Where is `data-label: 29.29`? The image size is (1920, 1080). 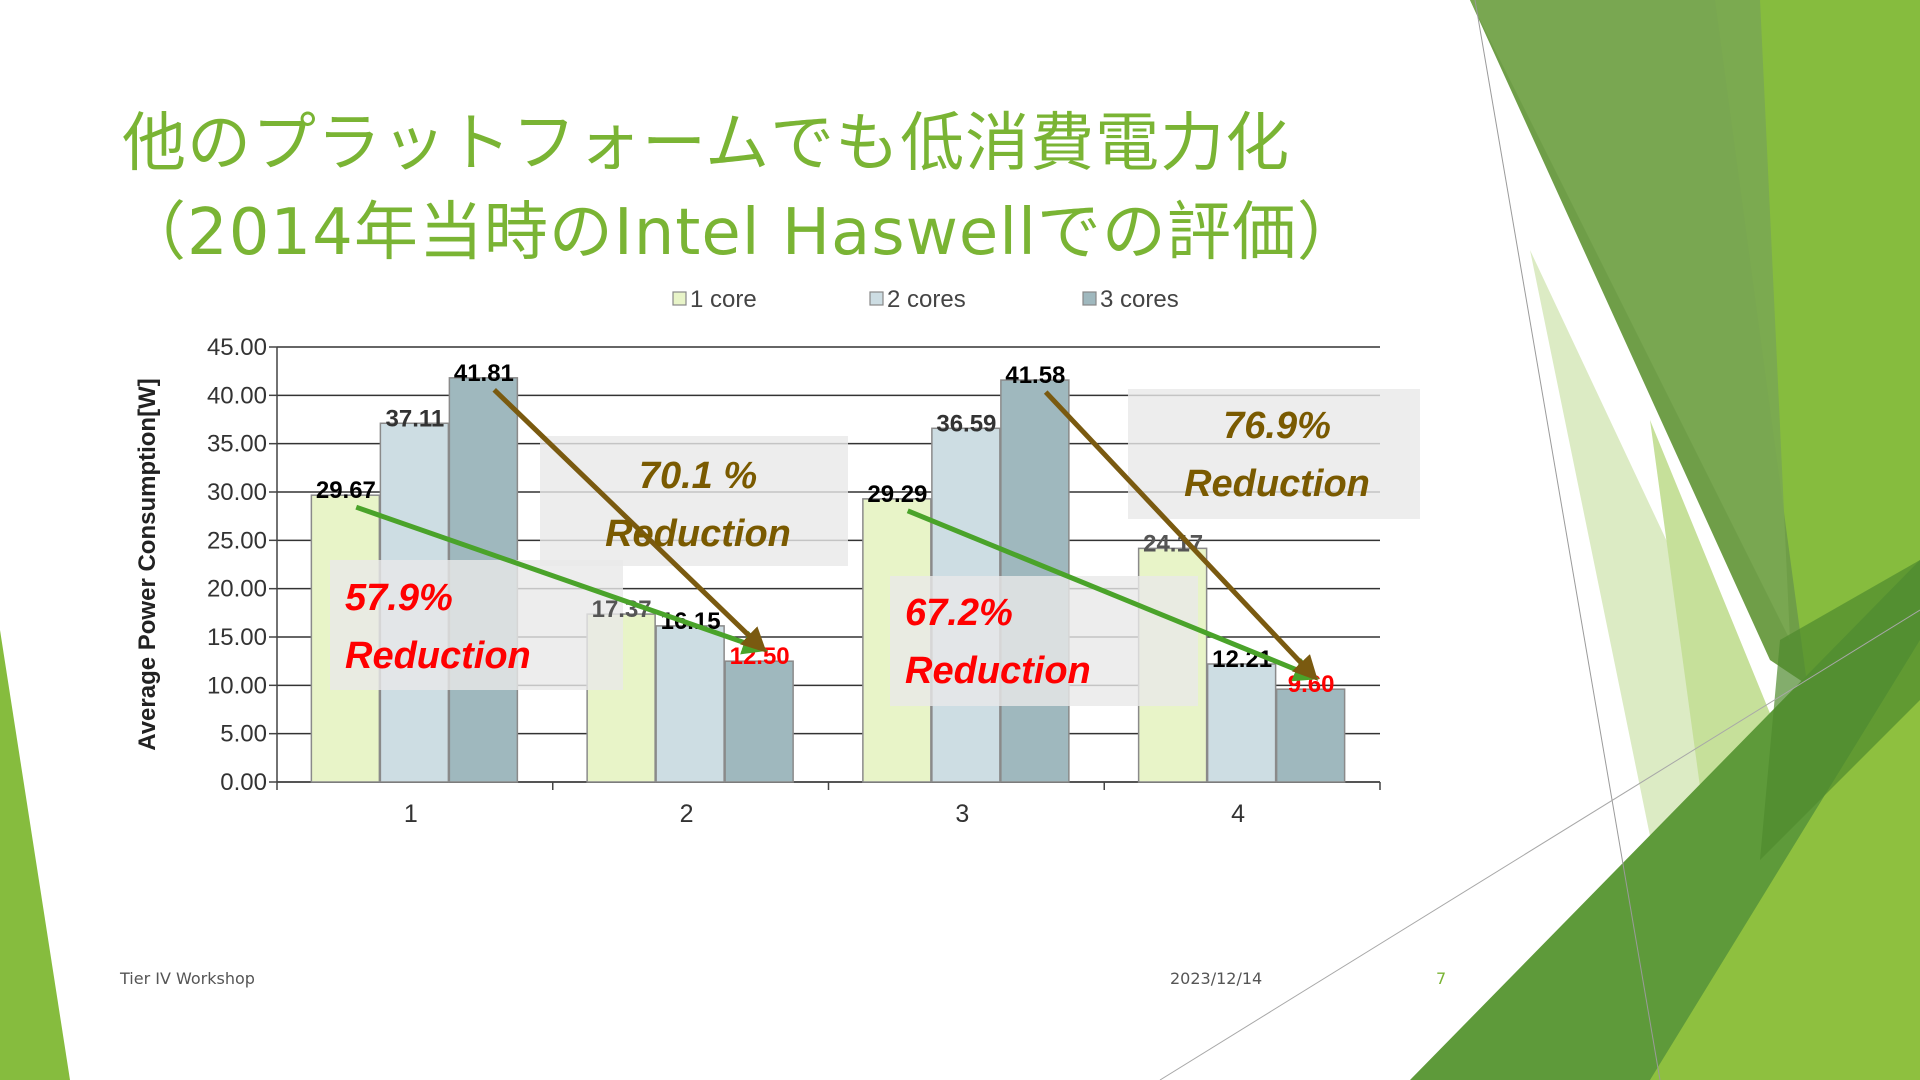
data-label: 29.29 is located at coordinates (897, 494).